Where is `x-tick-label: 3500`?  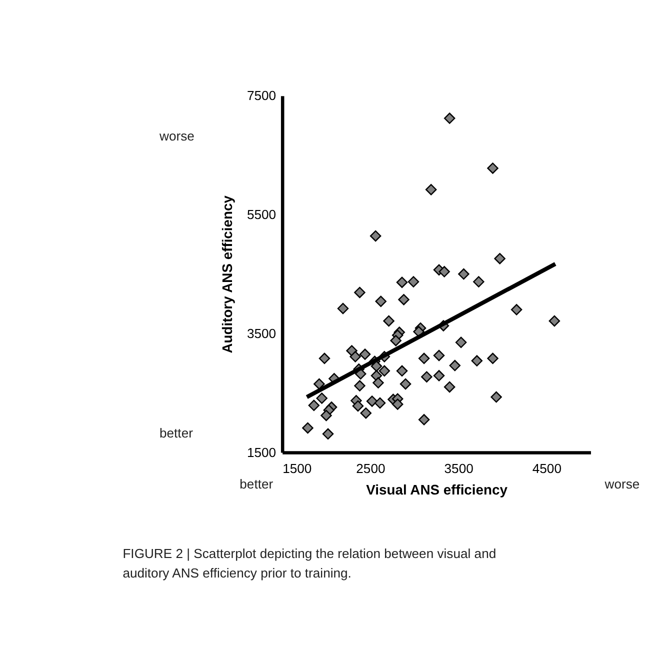 x-tick-label: 3500 is located at coordinates (459, 468).